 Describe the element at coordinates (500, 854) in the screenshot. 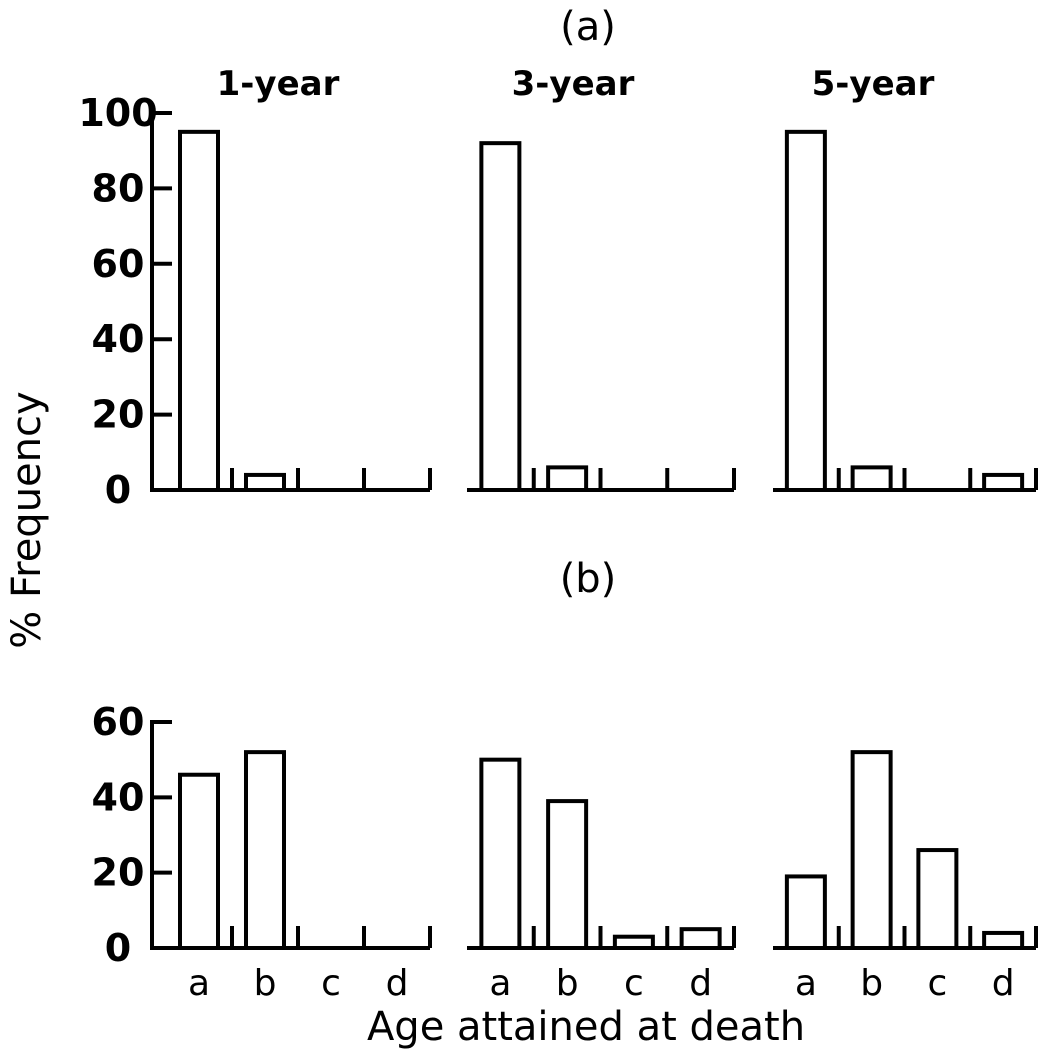

I see `bar-panel-1-group-1-cat-a` at that location.